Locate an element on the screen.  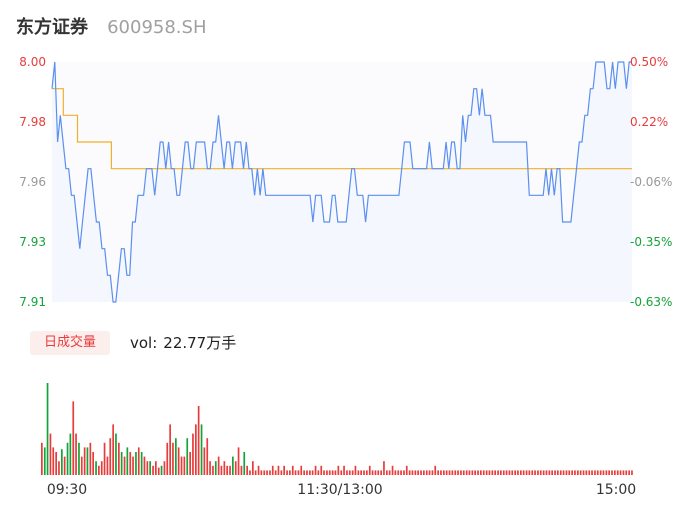
volume-prefix: vol: is located at coordinates (144, 343).